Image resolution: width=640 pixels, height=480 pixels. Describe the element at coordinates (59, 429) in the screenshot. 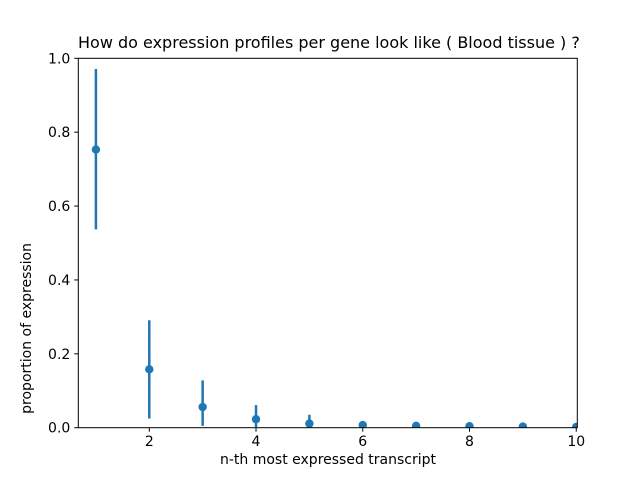

I see `y-tick-label: 0.0` at that location.